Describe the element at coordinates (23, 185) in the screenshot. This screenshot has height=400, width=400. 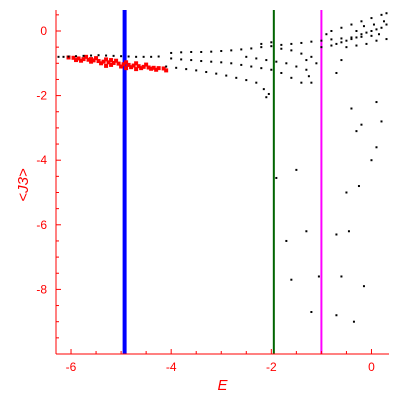
I see `y-axis-title: <J3>` at that location.